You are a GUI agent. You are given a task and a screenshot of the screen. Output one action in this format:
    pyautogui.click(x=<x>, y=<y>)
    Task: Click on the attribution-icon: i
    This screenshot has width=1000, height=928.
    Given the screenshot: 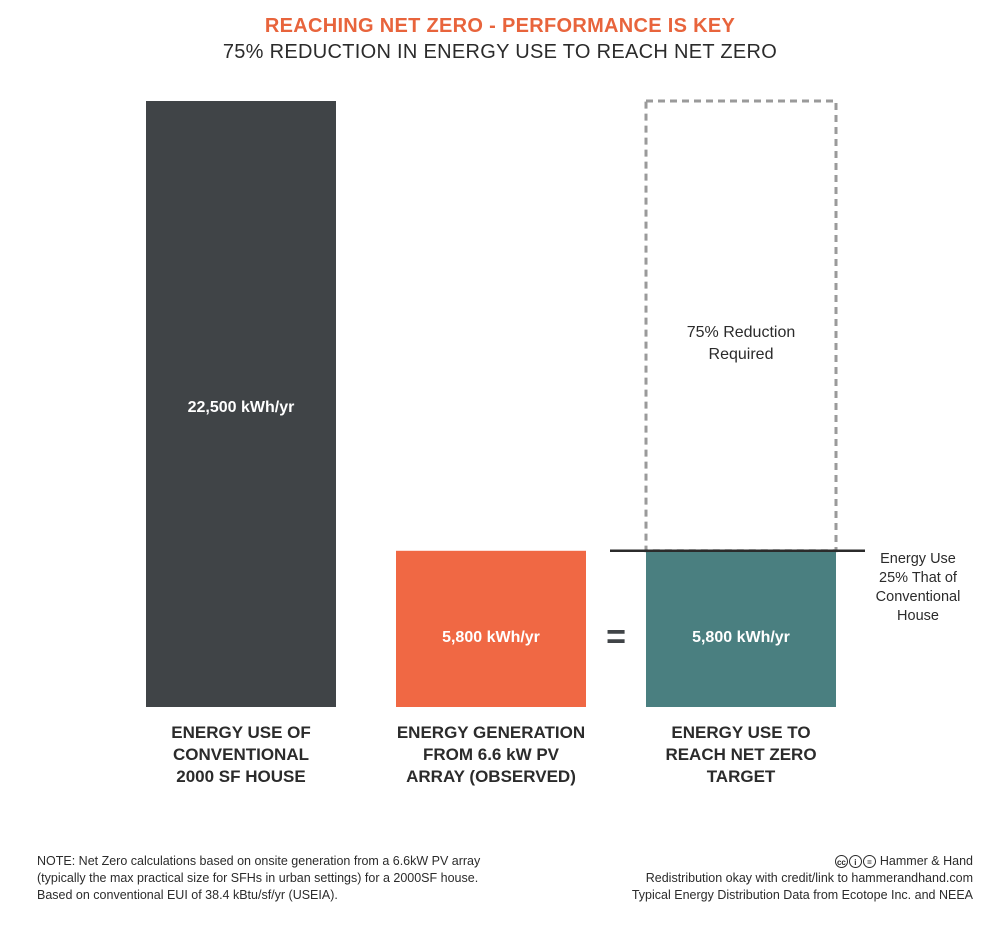 What is the action you would take?
    pyautogui.click(x=855, y=861)
    